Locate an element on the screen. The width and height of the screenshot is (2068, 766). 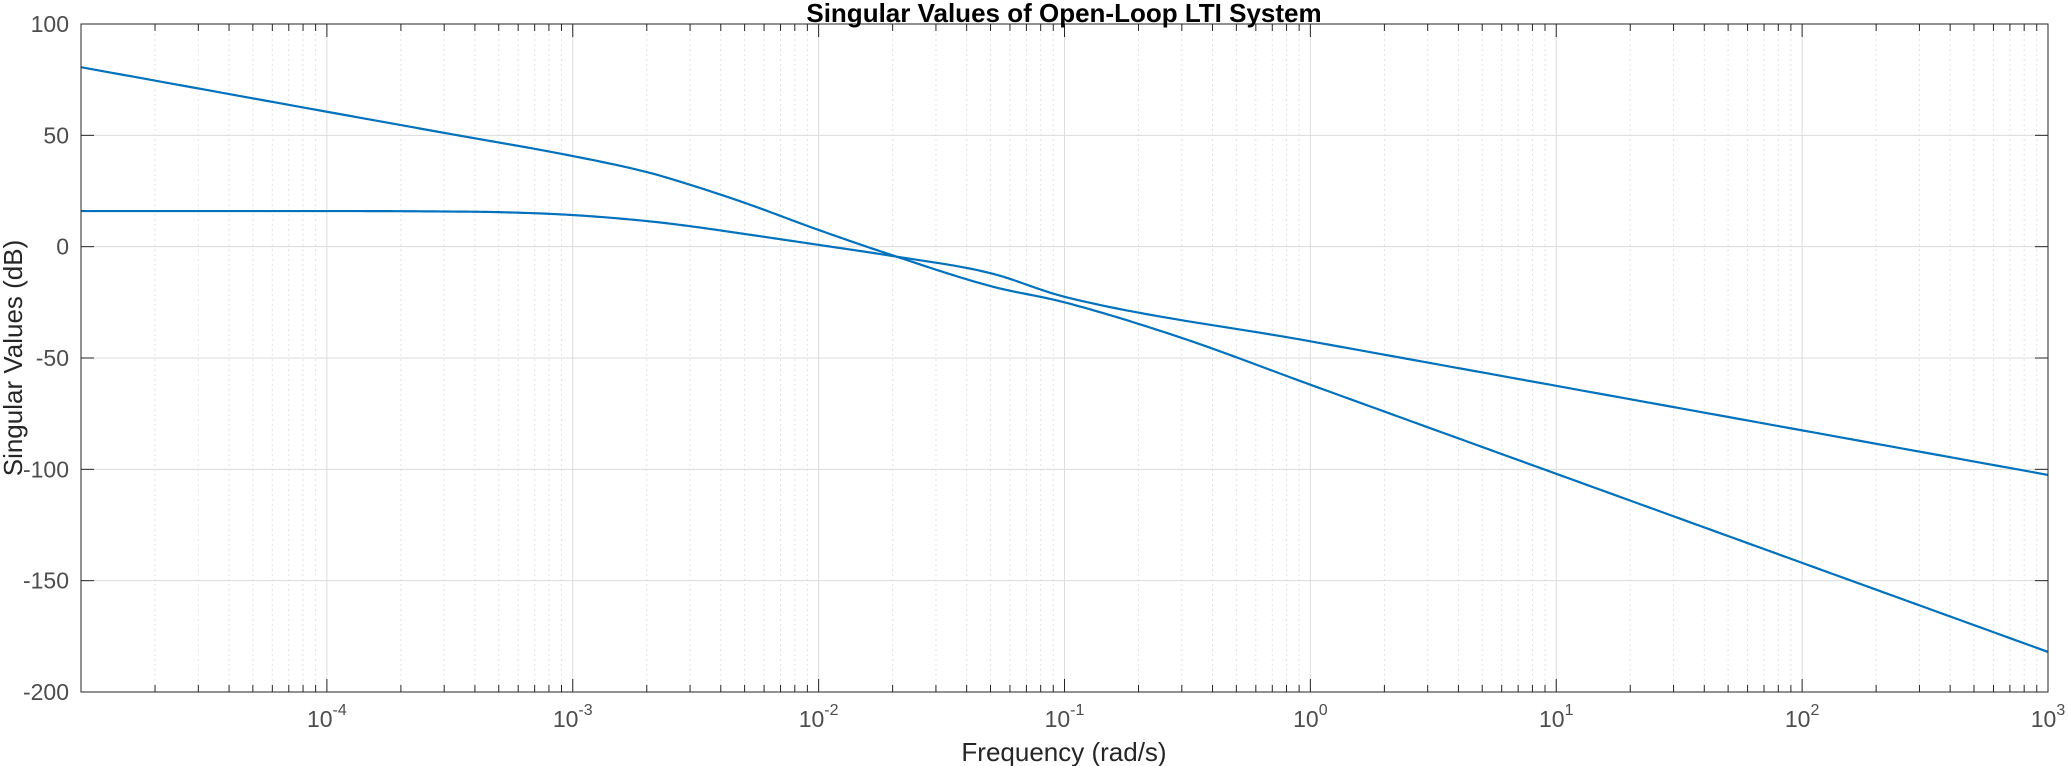
y-tick-label: -100 is located at coordinates (46, 469).